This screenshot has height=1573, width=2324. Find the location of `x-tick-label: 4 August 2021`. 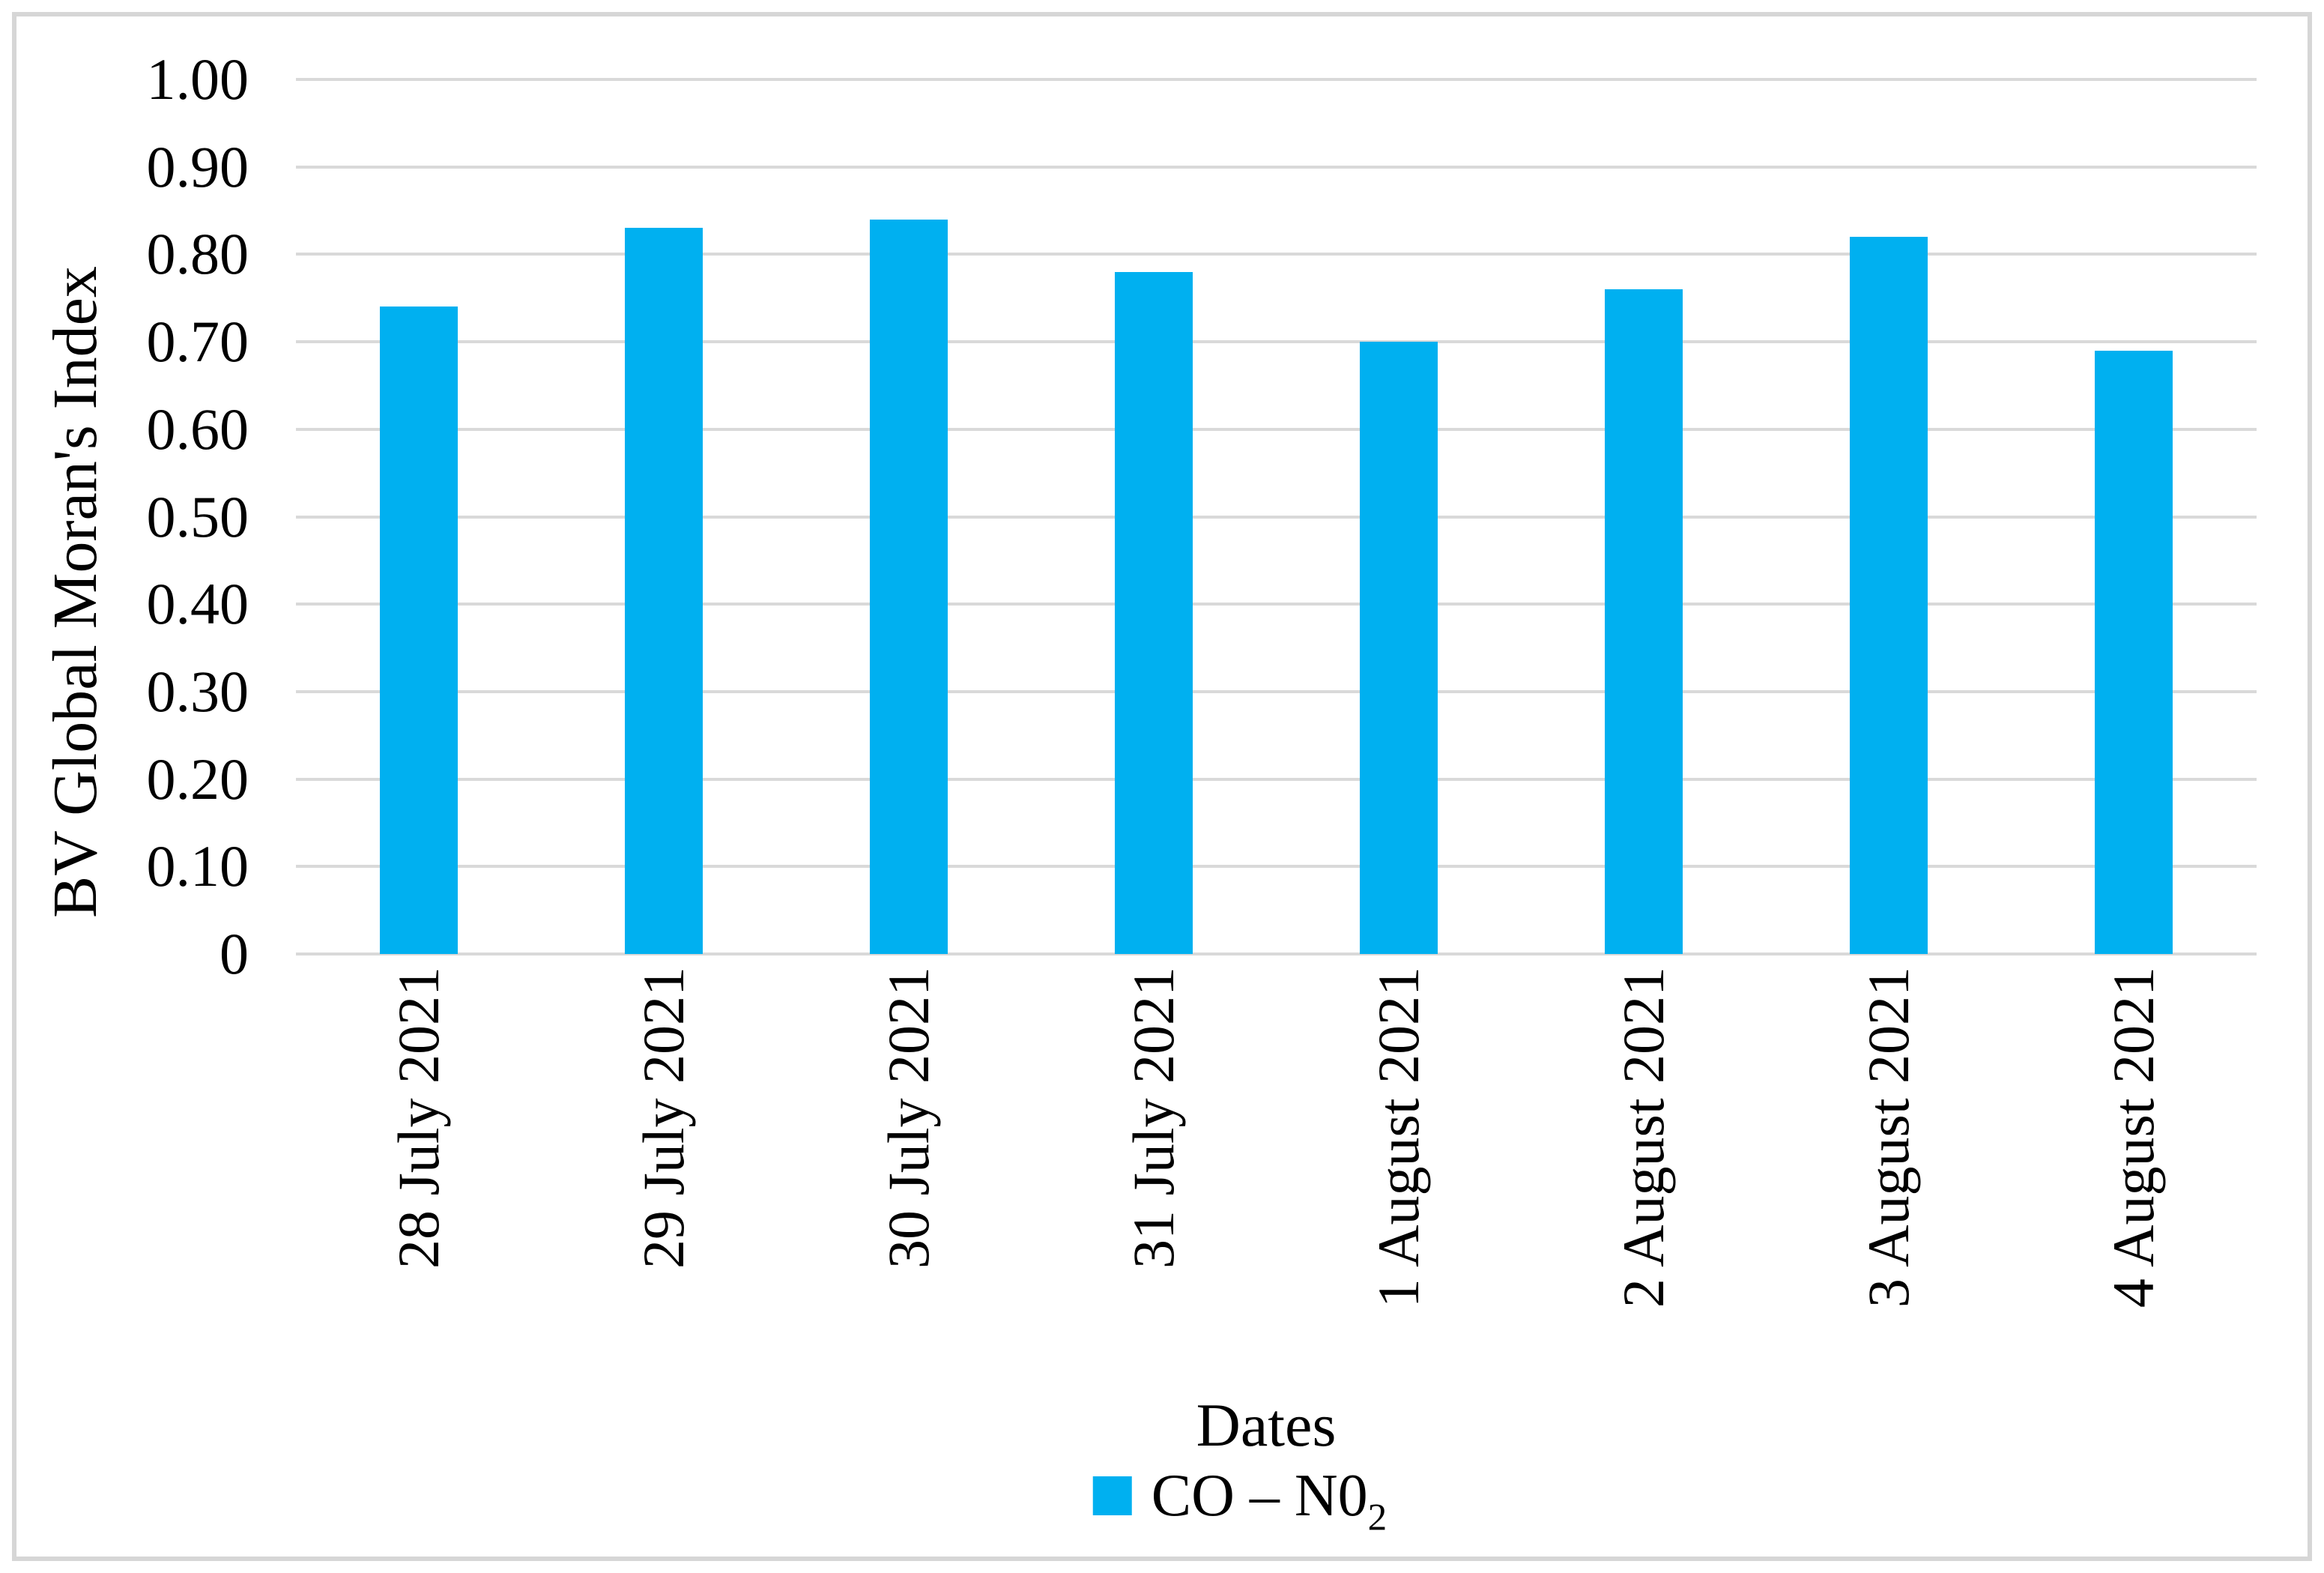

x-tick-label: 4 August 2021 is located at coordinates (2134, 1137).